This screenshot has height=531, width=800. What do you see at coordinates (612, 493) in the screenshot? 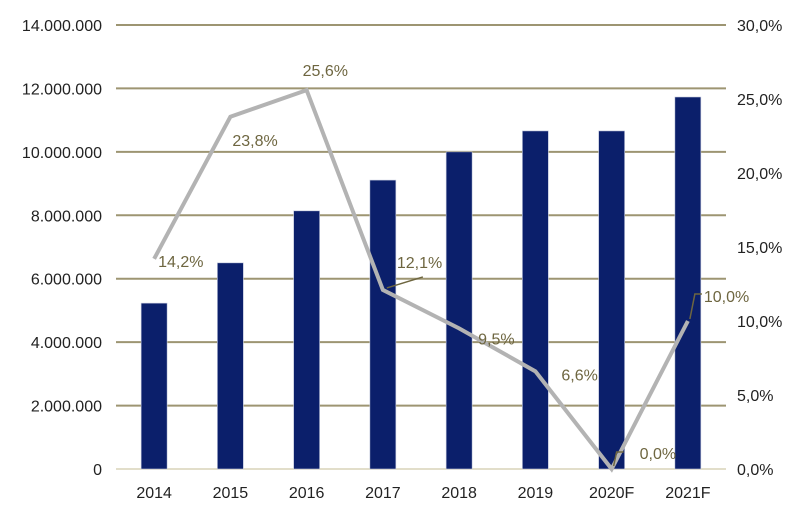
I see `x-tick-label: 2020F` at bounding box center [612, 493].